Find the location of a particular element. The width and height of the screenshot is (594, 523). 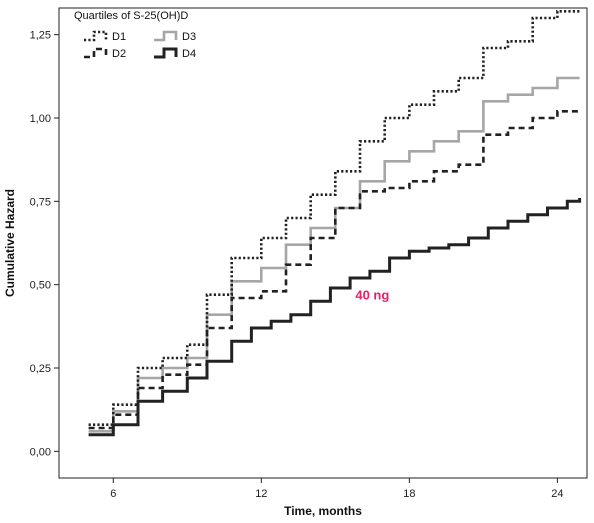

annotation-40ng: 40 ng is located at coordinates (372, 295).